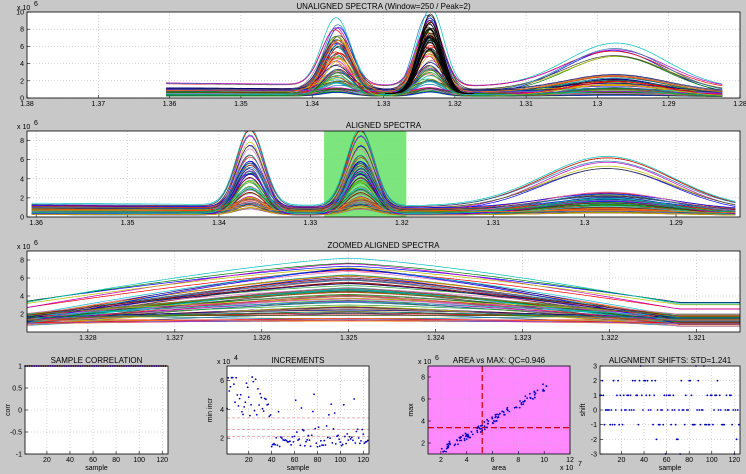 The height and width of the screenshot is (474, 746). I want to click on x-tick-label: 1.327, so click(175, 338).